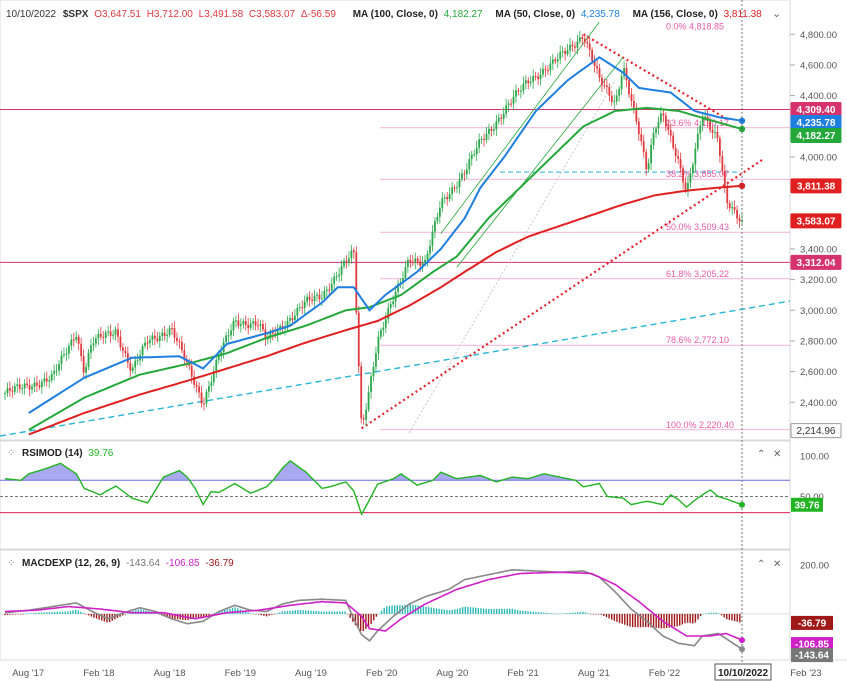 This screenshot has height=681, width=847. Describe the element at coordinates (11, 453) in the screenshot. I see `rsi-gear-icon: ⁘` at that location.